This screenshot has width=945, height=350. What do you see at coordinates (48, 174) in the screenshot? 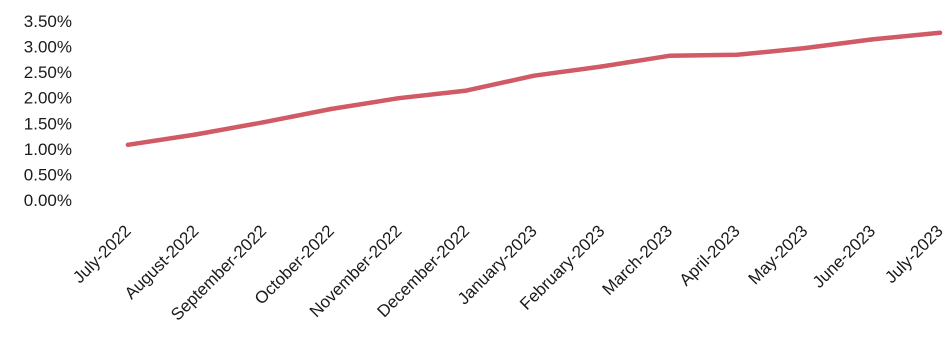
I see `y-tick-label: 0.50%` at bounding box center [48, 174].